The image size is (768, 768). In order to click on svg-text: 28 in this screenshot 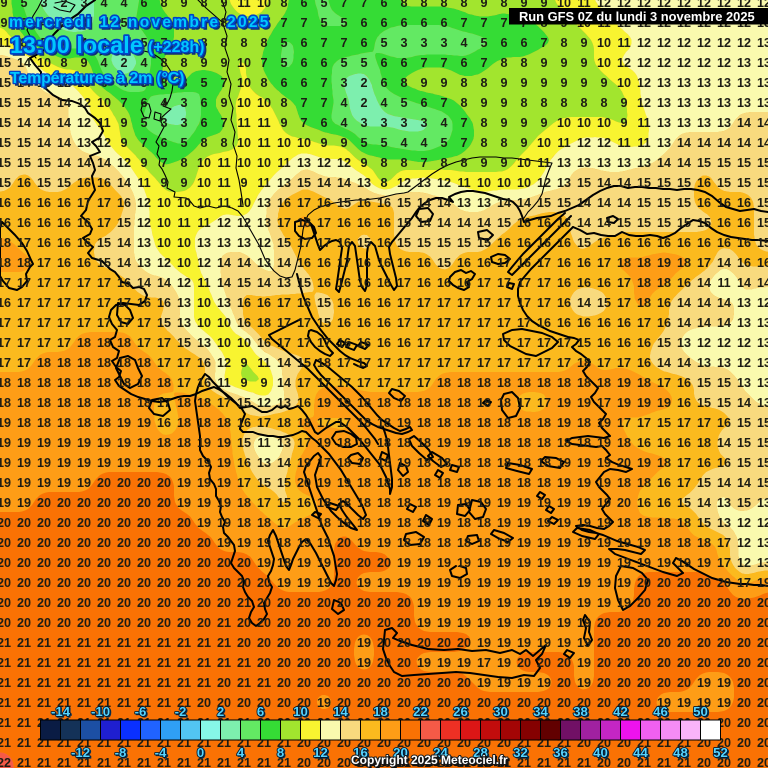, I will do `click(480, 752)`.